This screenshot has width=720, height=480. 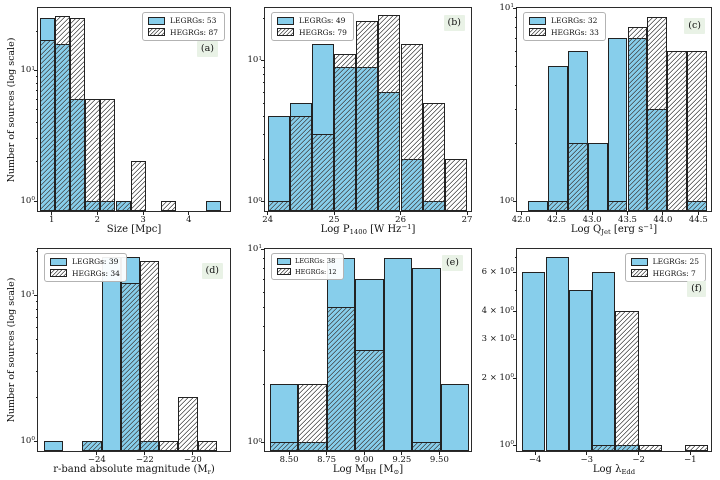 What do you see at coordinates (143, 220) in the screenshot?
I see `x-tick-label: 3` at bounding box center [143, 220].